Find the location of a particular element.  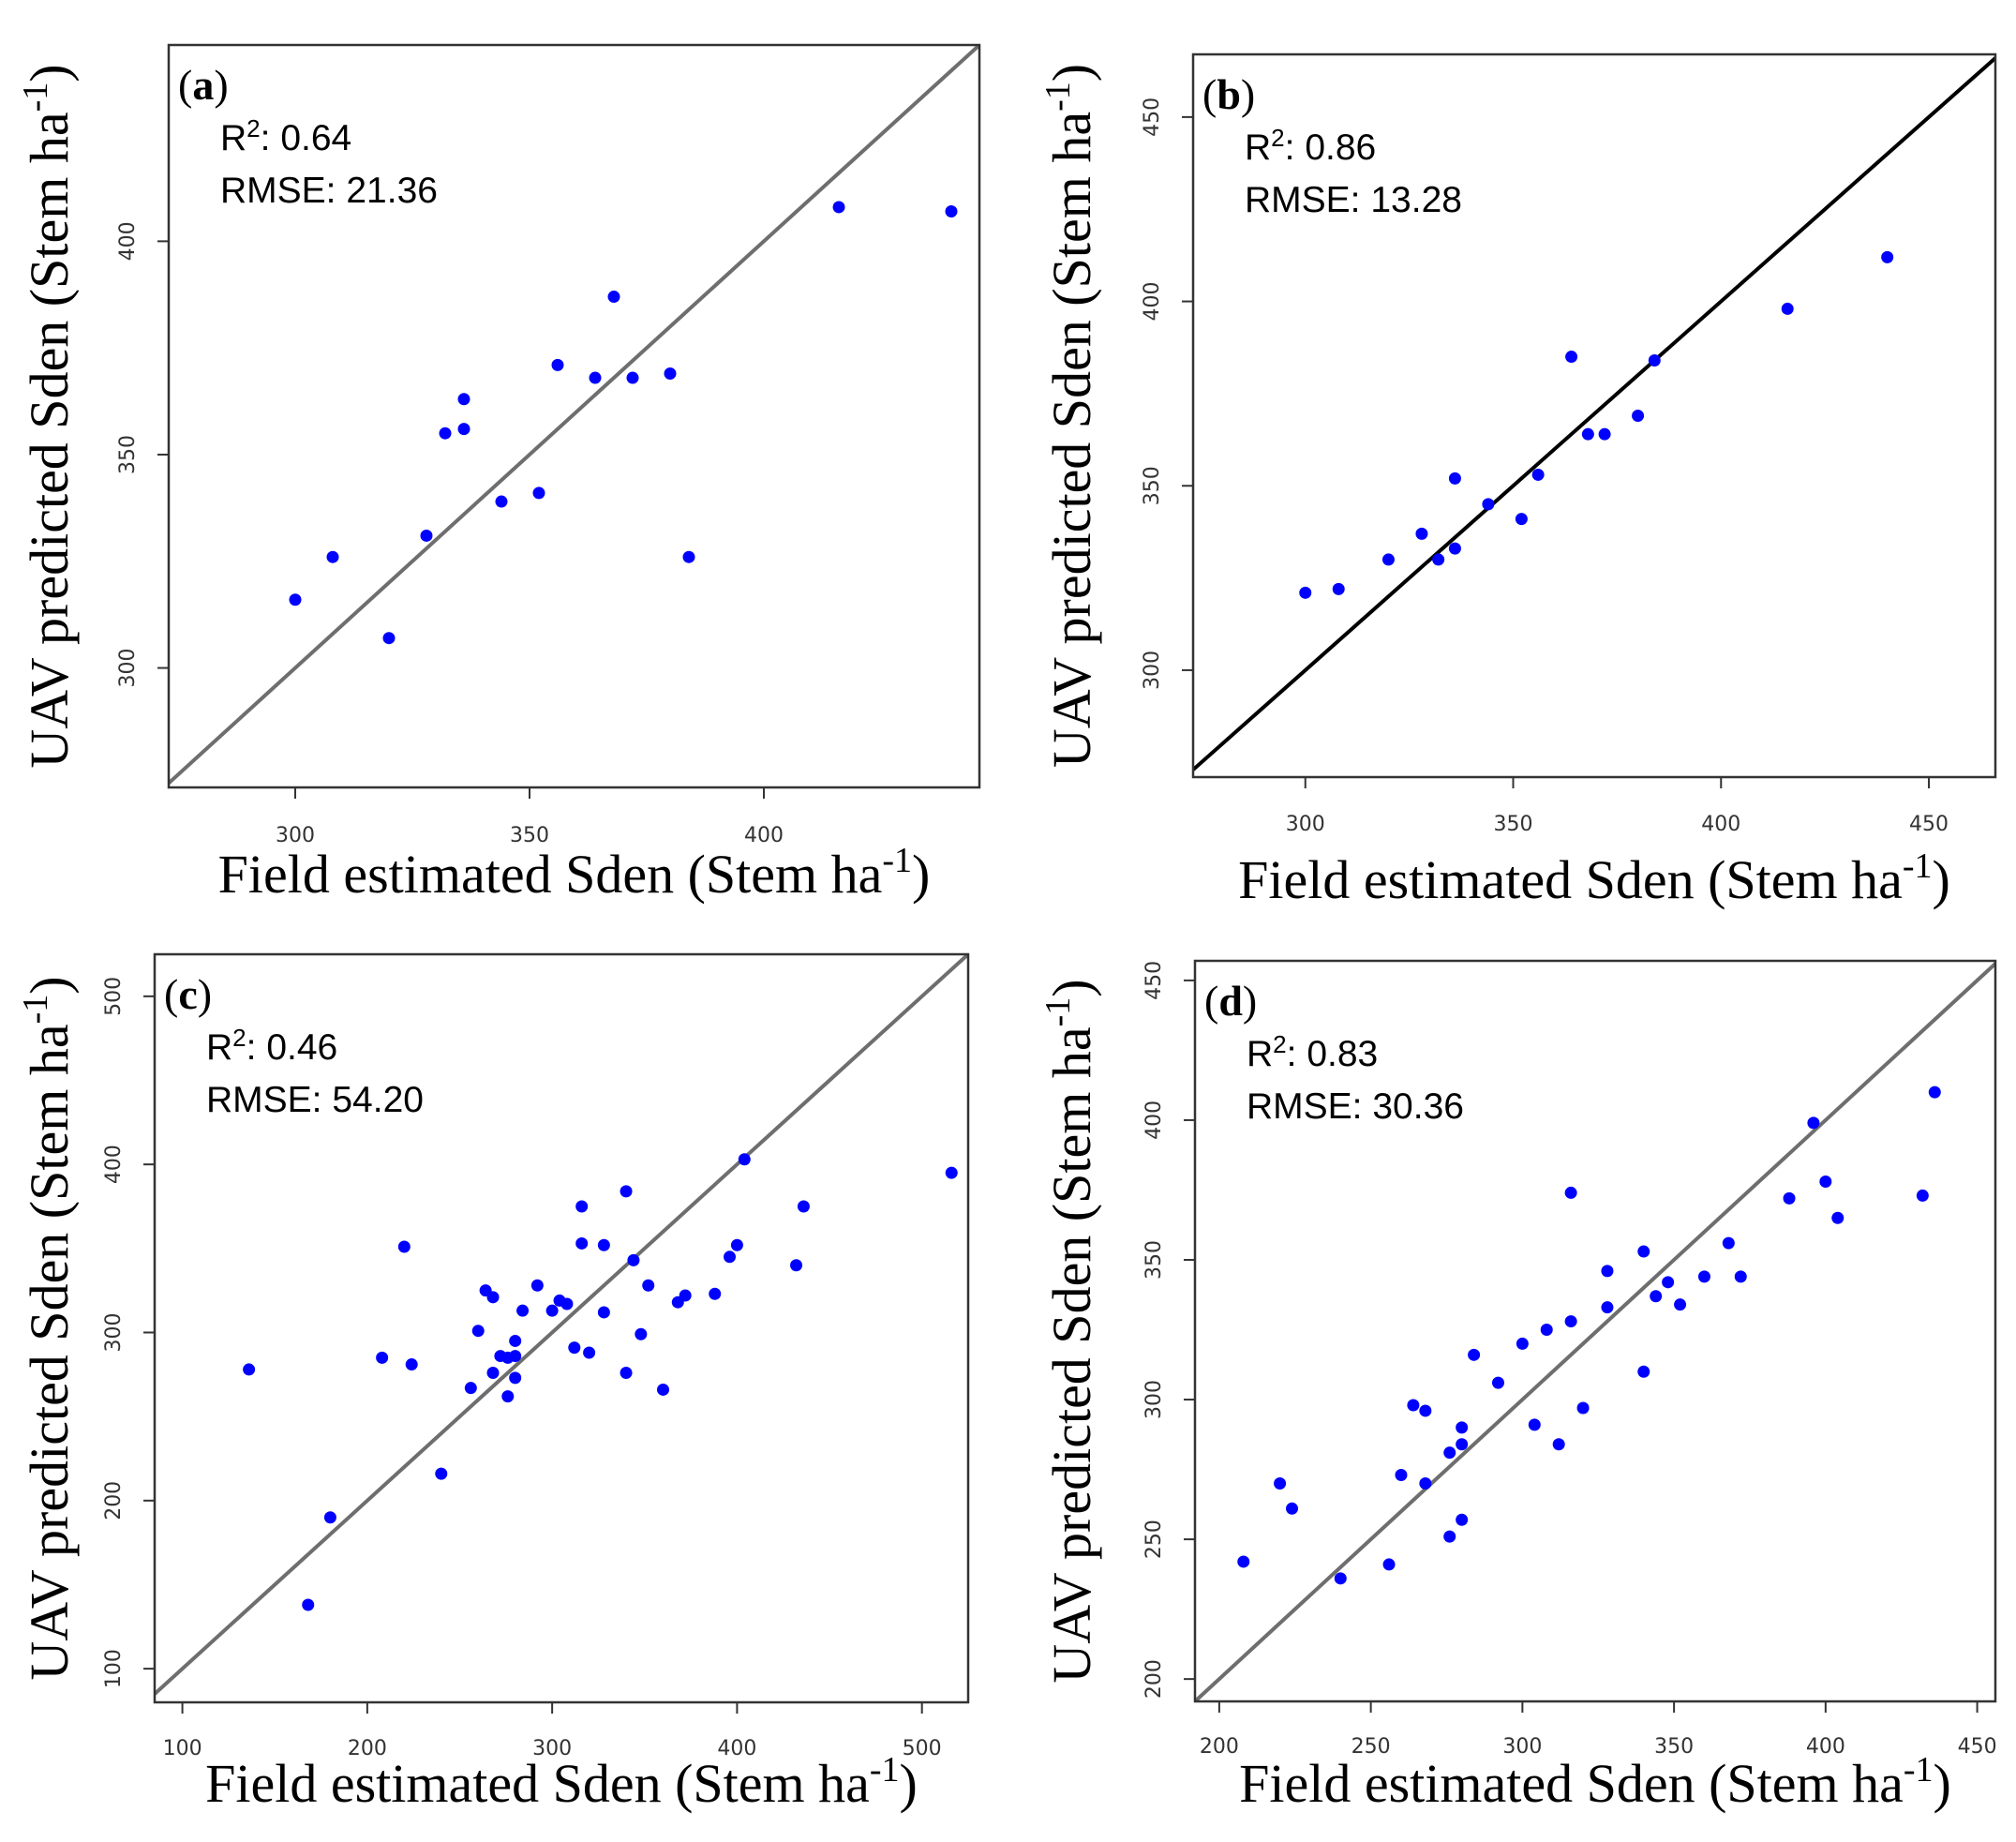

rmse-text: RMSE: 30.36 is located at coordinates (1356, 1107).